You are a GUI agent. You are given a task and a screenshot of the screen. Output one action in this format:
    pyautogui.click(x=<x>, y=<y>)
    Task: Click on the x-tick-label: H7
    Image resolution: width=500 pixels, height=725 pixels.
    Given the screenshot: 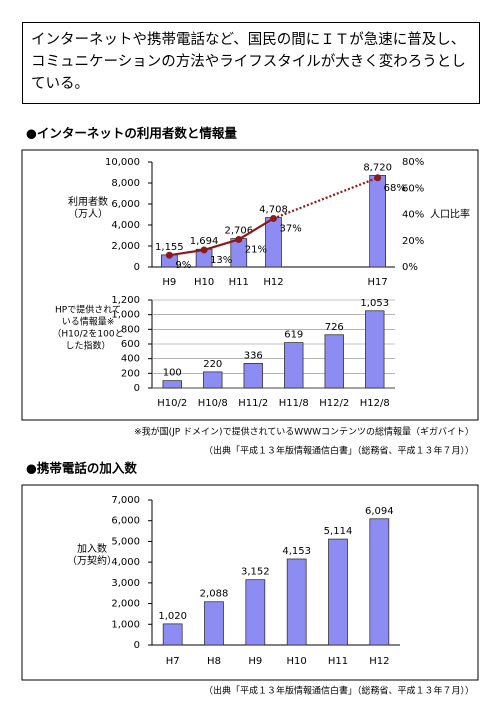 What is the action you would take?
    pyautogui.click(x=173, y=661)
    